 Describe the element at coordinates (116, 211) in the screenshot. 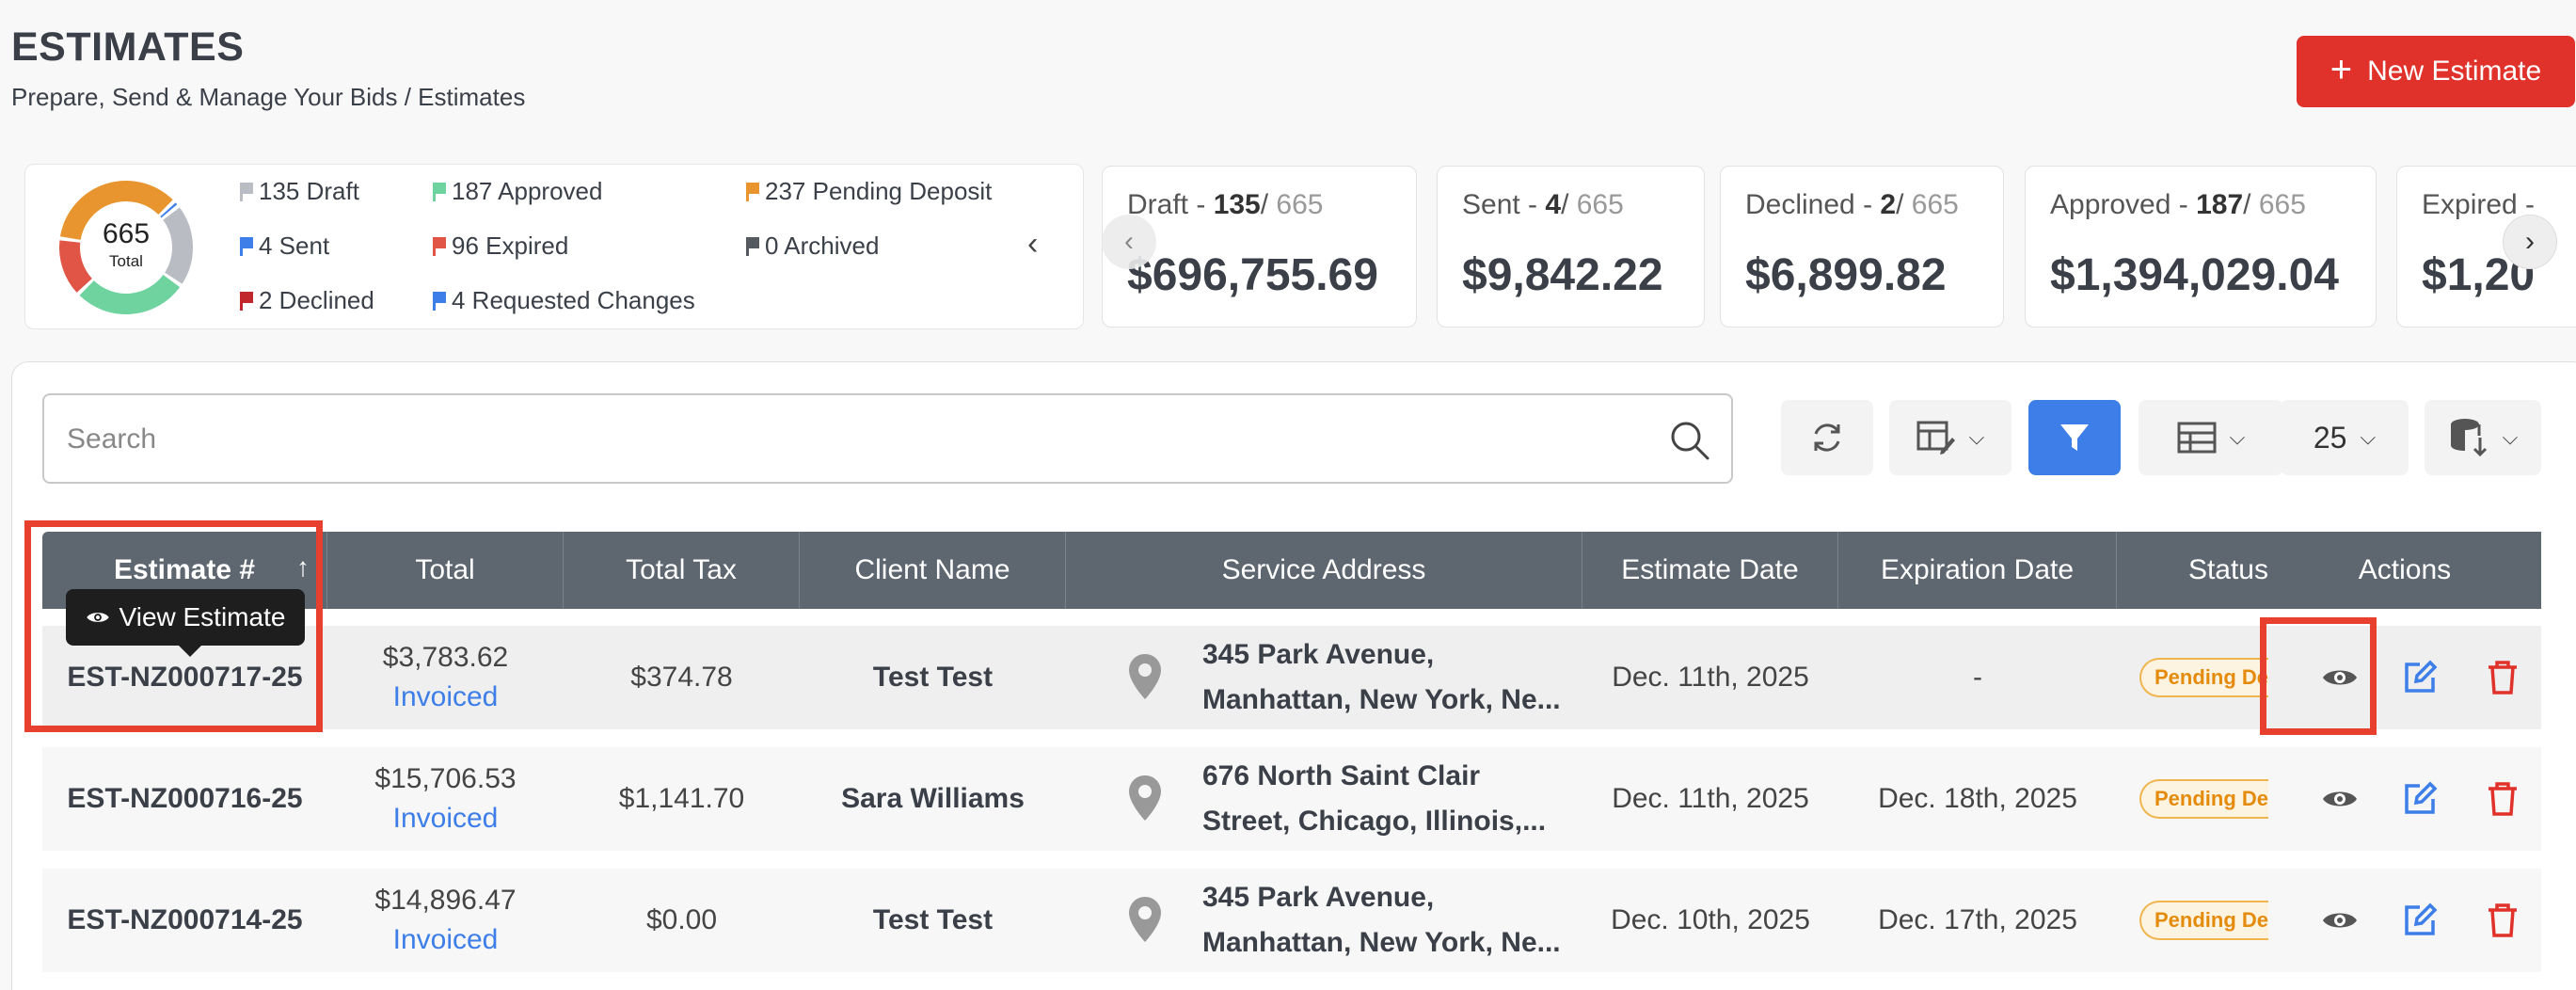

I see `donut-segment-pending-deposit` at that location.